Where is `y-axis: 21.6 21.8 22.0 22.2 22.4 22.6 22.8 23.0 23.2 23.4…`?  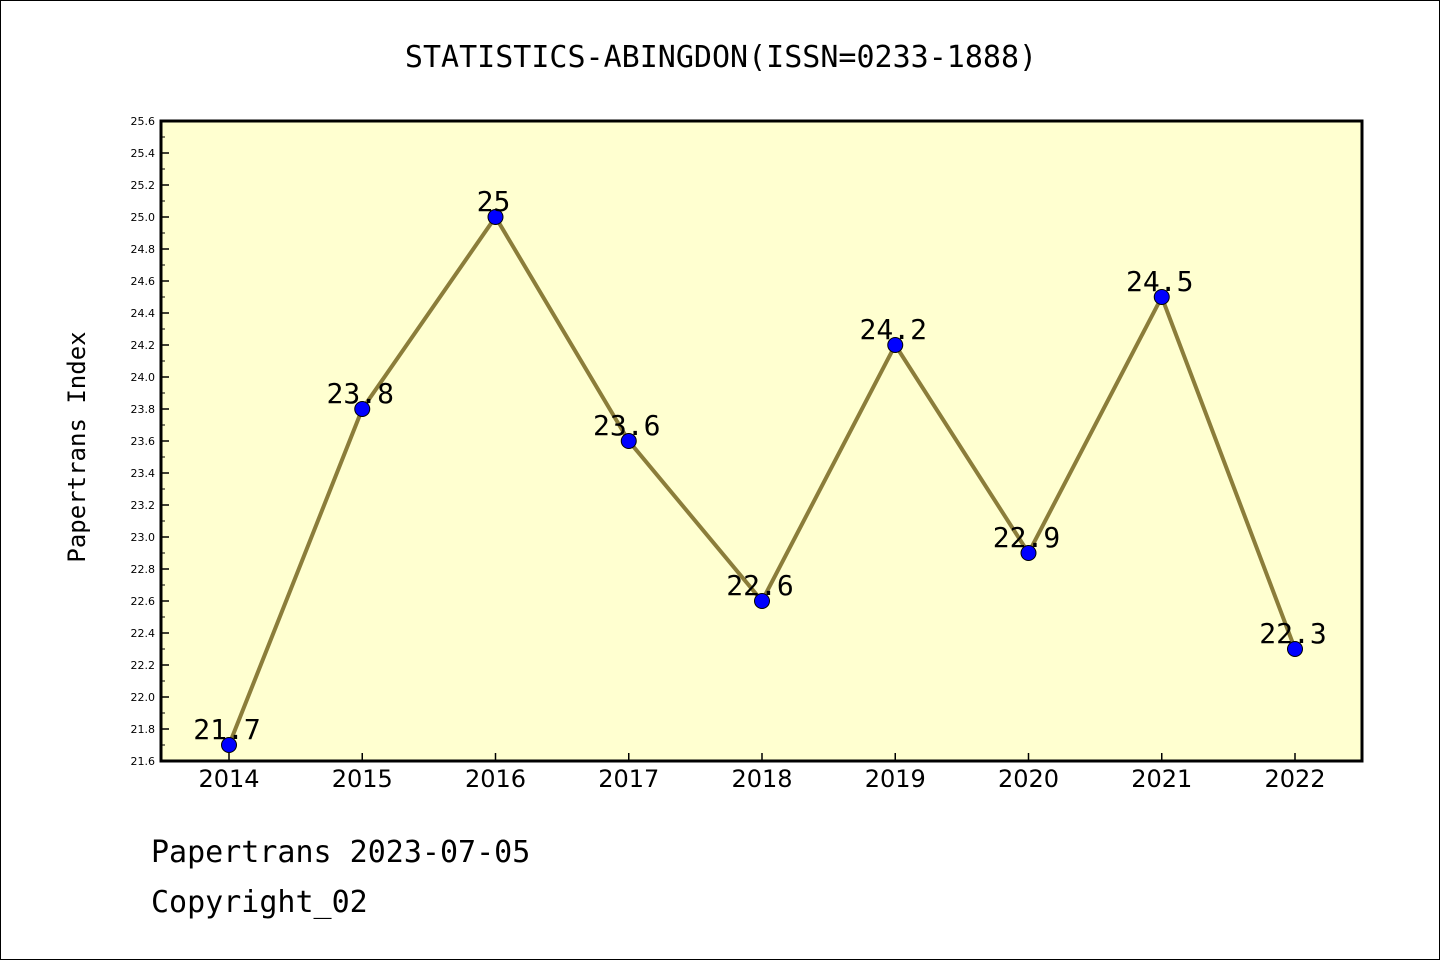 y-axis: 21.6 21.8 22.0 22.2 22.4 22.6 22.8 23.0 23.2 23.4… is located at coordinates (150, 441).